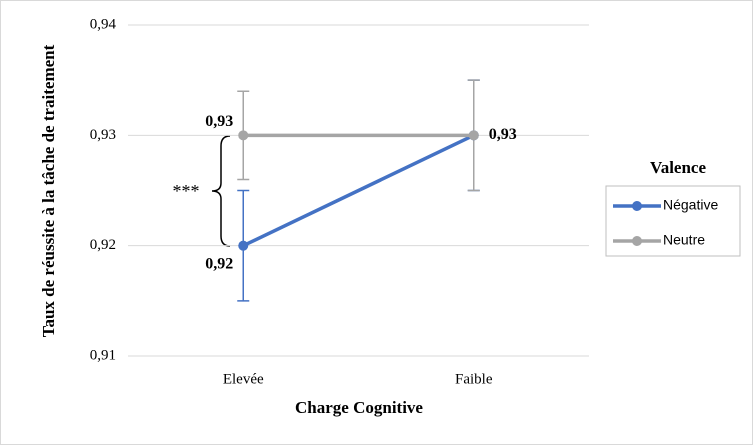 This screenshot has height=445, width=753. What do you see at coordinates (103, 135) in the screenshot?
I see `y-tick-label: 0,93` at bounding box center [103, 135].